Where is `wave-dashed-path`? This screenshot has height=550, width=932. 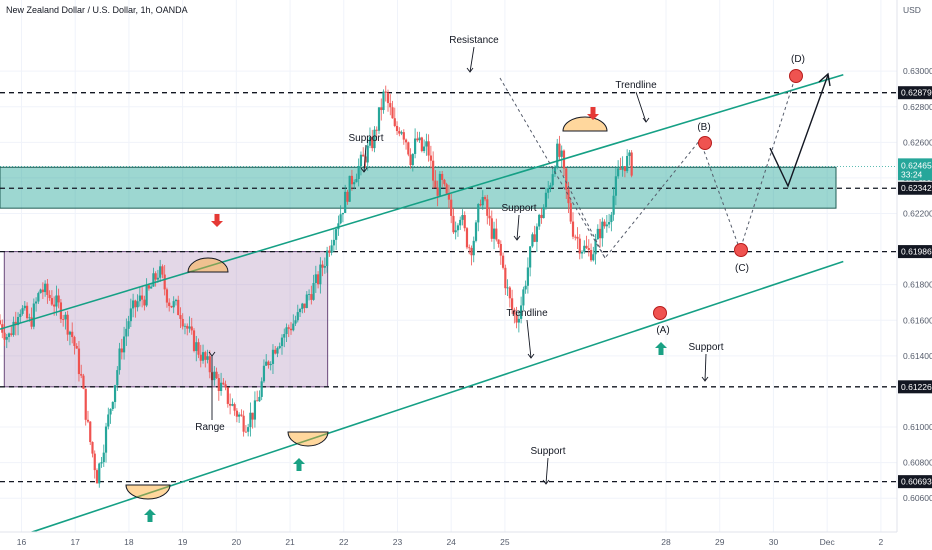 wave-dashed-path is located at coordinates (647, 168).